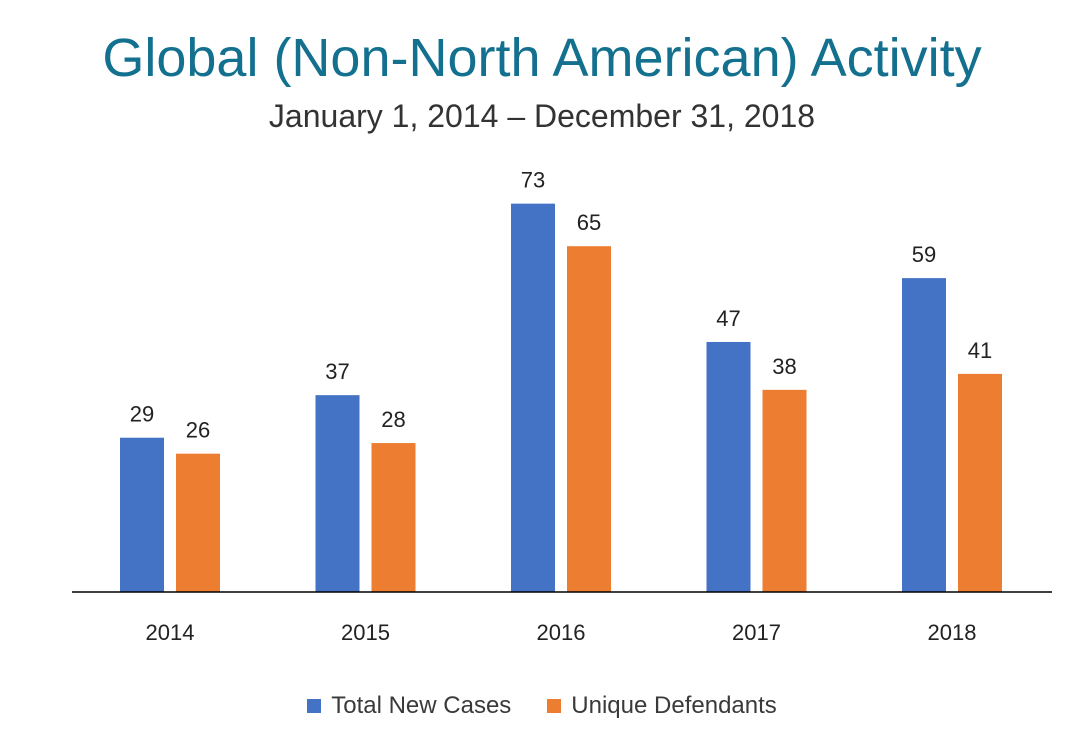 This screenshot has height=742, width=1084. Describe the element at coordinates (421, 705) in the screenshot. I see `legend-label-total-new-cases: Total New Cases` at that location.